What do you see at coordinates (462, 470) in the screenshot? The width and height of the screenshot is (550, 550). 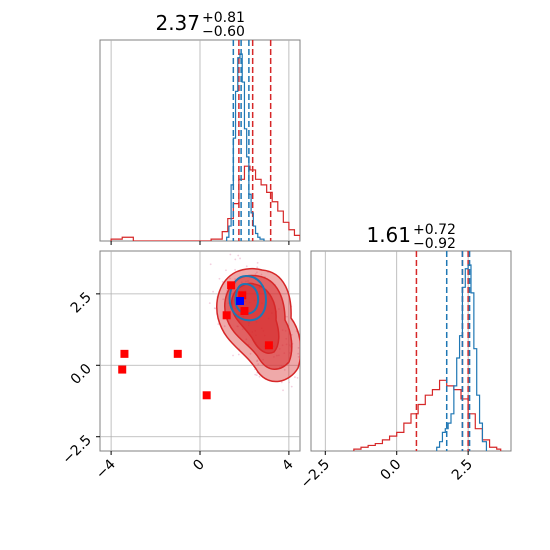 I see `tick-label-x-2: 2.5` at bounding box center [462, 470].